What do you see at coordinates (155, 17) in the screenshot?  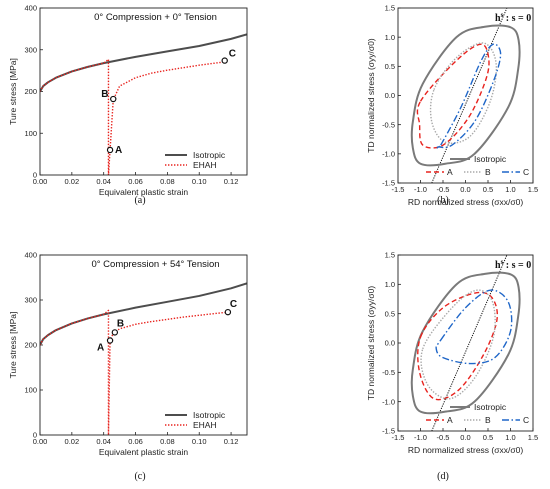 I see `chart-title: 0° Compression + 0° Tension` at bounding box center [155, 17].